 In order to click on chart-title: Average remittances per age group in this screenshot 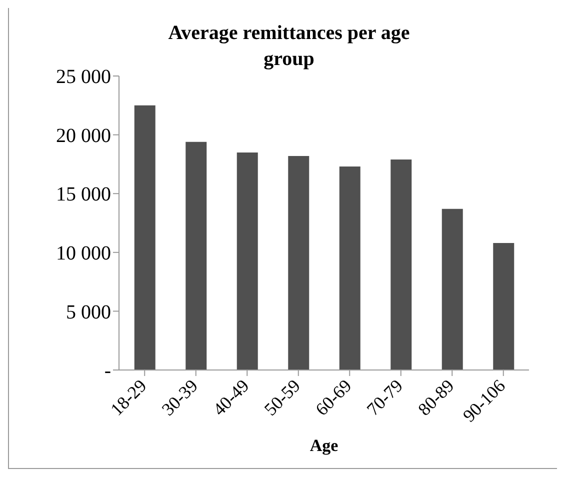, I will do `click(289, 46)`.